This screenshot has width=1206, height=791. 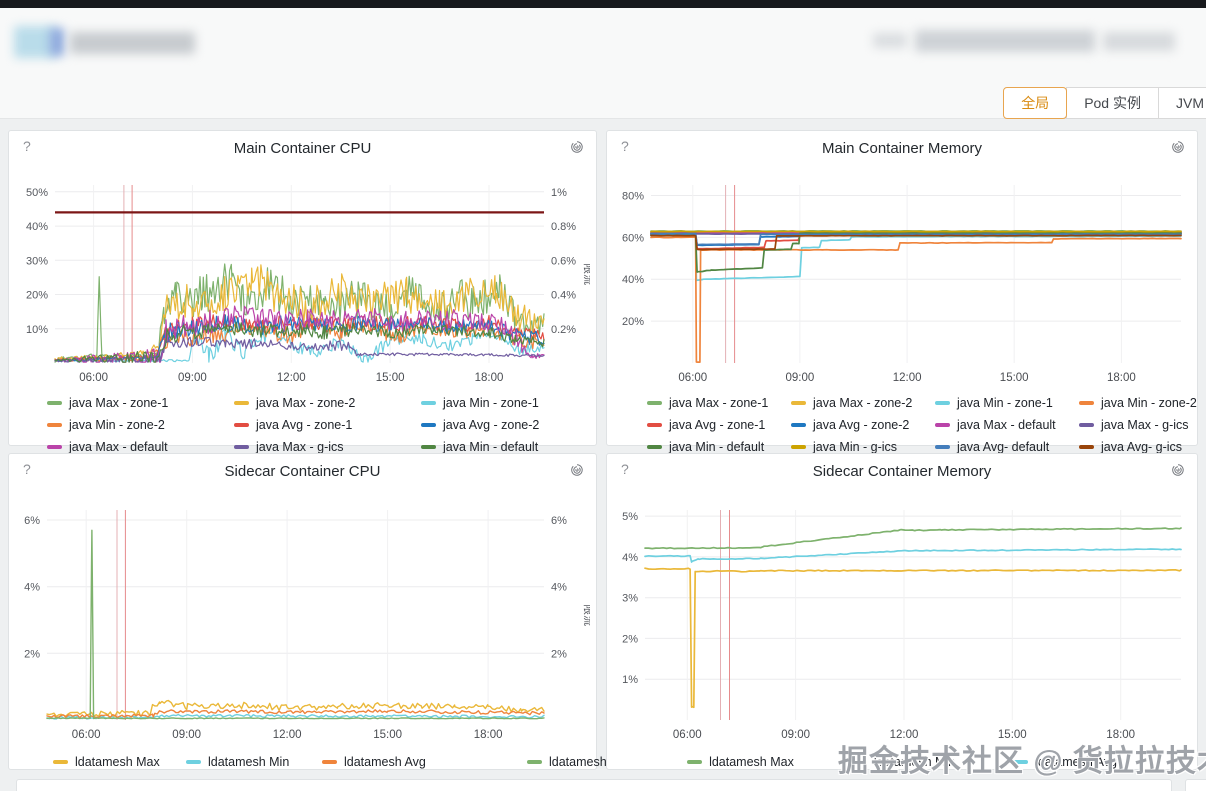 What do you see at coordinates (594, 785) in the screenshot?
I see `panel-stub-wide` at bounding box center [594, 785].